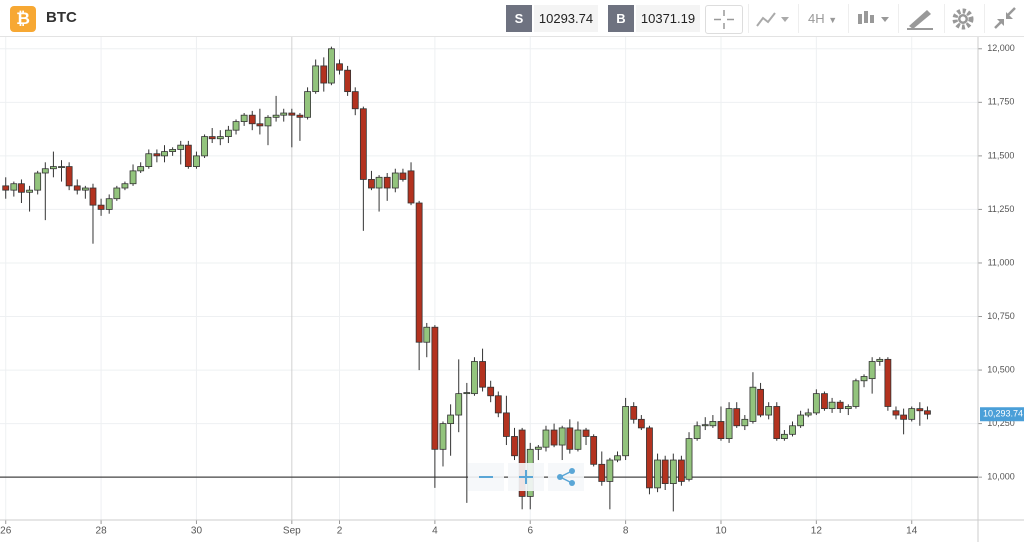 The width and height of the screenshot is (1024, 542). I want to click on y-tick-label: 11,250, so click(1001, 209).